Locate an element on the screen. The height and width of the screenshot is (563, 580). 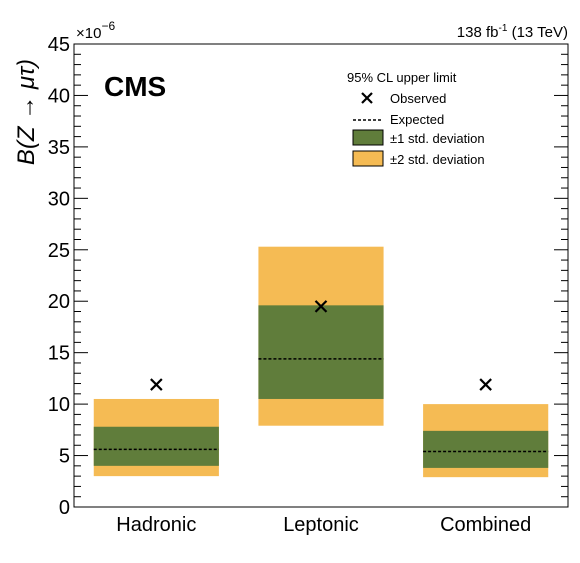
legend-label-one-sigma: ±1 std. deviation is located at coordinates (437, 138).